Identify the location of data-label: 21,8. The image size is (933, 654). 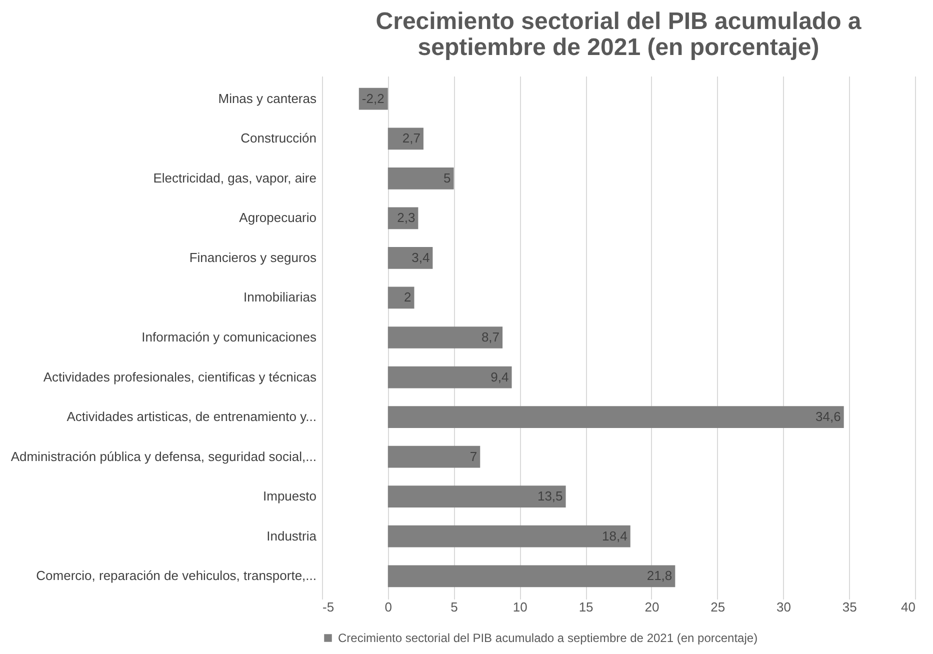
(659, 576).